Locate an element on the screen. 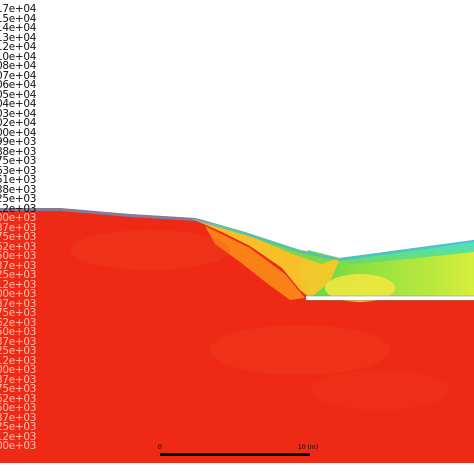 This screenshot has height=474, width=474. scale-start-label: 0 is located at coordinates (160, 447).